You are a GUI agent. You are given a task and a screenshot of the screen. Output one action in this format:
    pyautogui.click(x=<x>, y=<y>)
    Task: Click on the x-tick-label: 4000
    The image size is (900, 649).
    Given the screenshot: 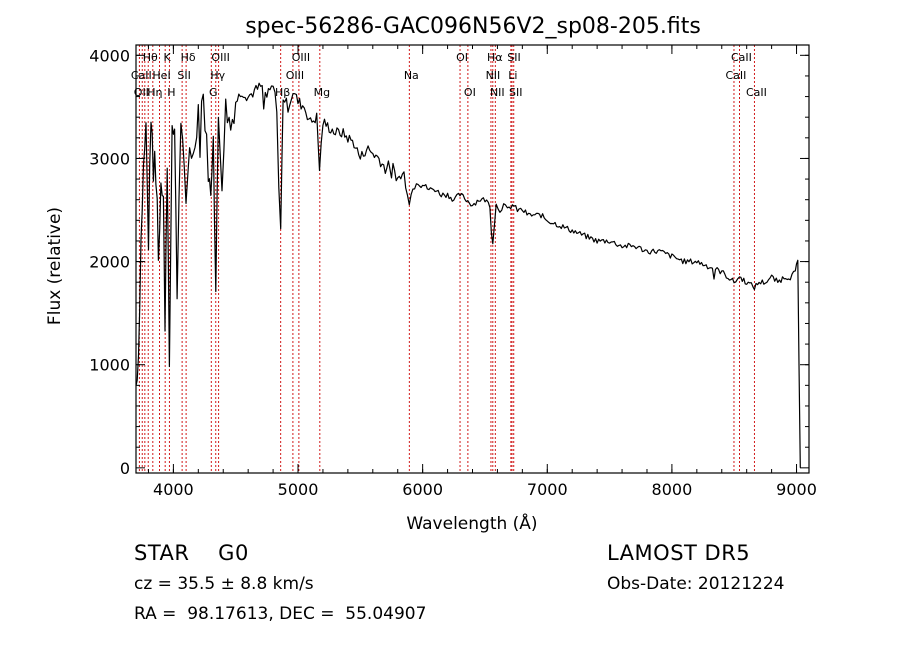 What is the action you would take?
    pyautogui.click(x=173, y=489)
    